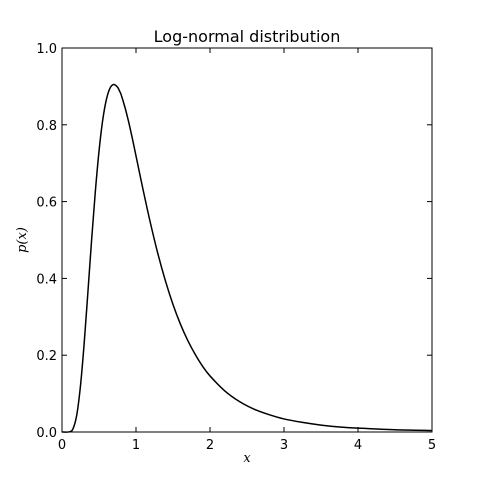  I want to click on x-axis-label: x, so click(247, 458).